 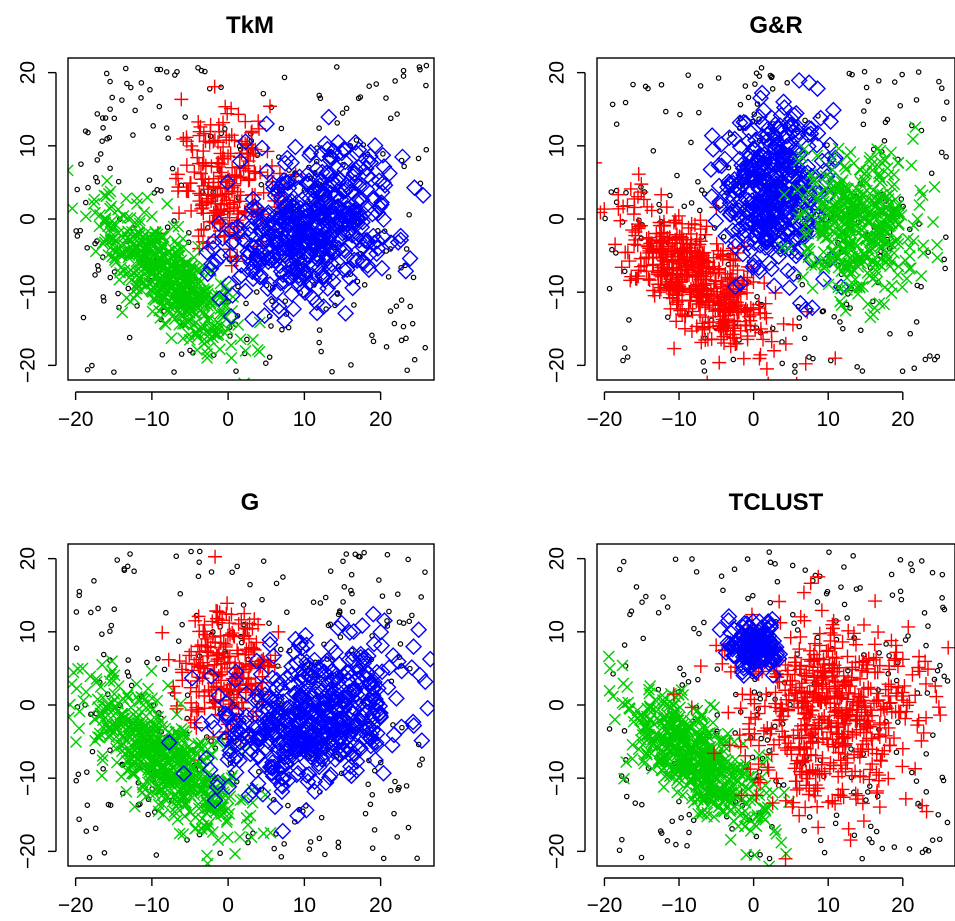 I want to click on panel-title: TCLUST, so click(x=776, y=502).